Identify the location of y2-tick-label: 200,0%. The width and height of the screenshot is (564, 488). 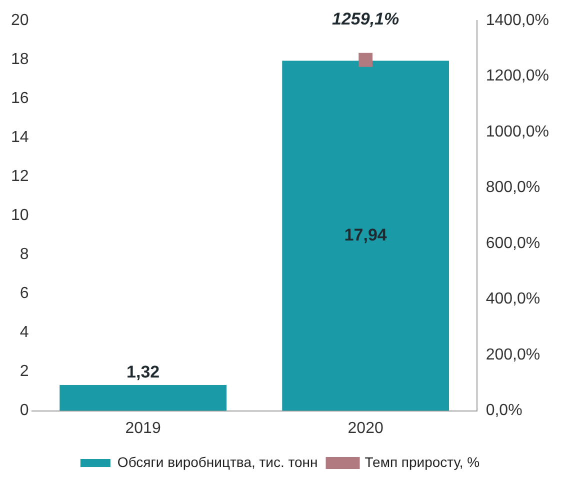
(513, 355).